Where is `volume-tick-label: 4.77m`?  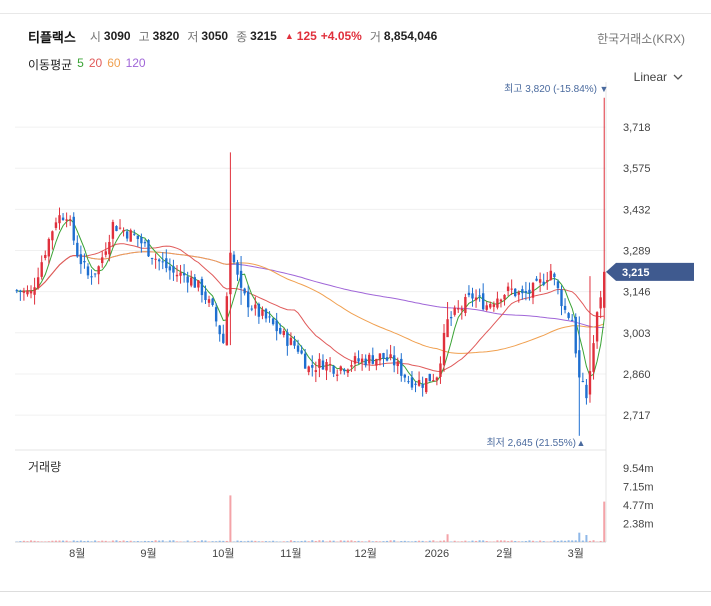 volume-tick-label: 4.77m is located at coordinates (638, 506).